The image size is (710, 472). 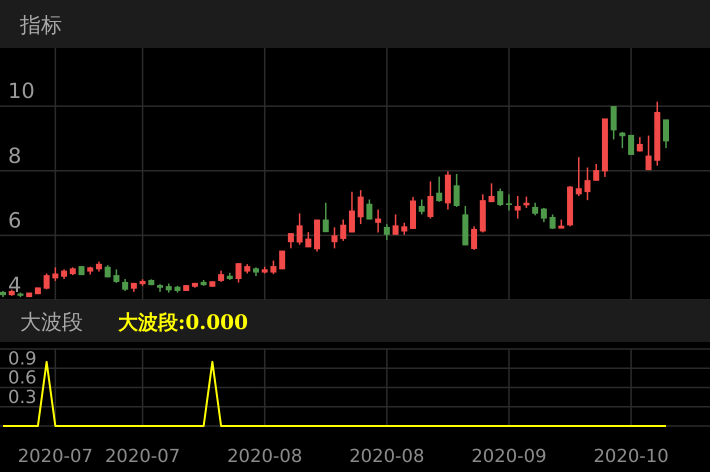 I want to click on y-tick-label: 10, so click(x=21, y=91).